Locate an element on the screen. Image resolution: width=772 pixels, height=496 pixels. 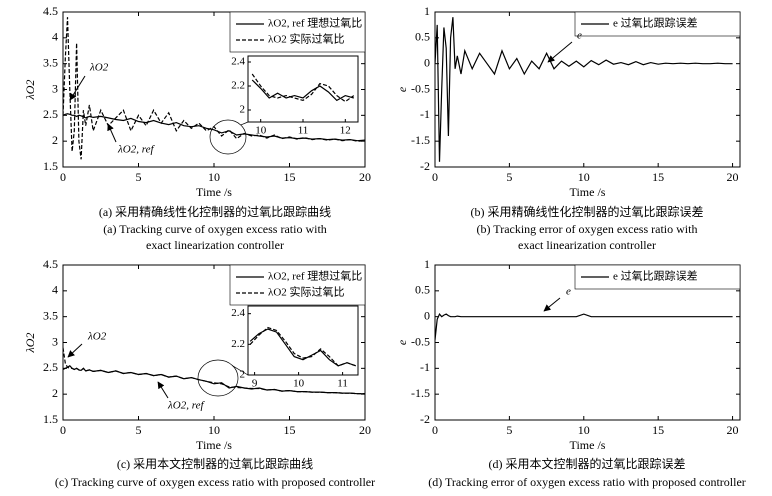
y-tick-label: -1 is located at coordinates (425, 367).